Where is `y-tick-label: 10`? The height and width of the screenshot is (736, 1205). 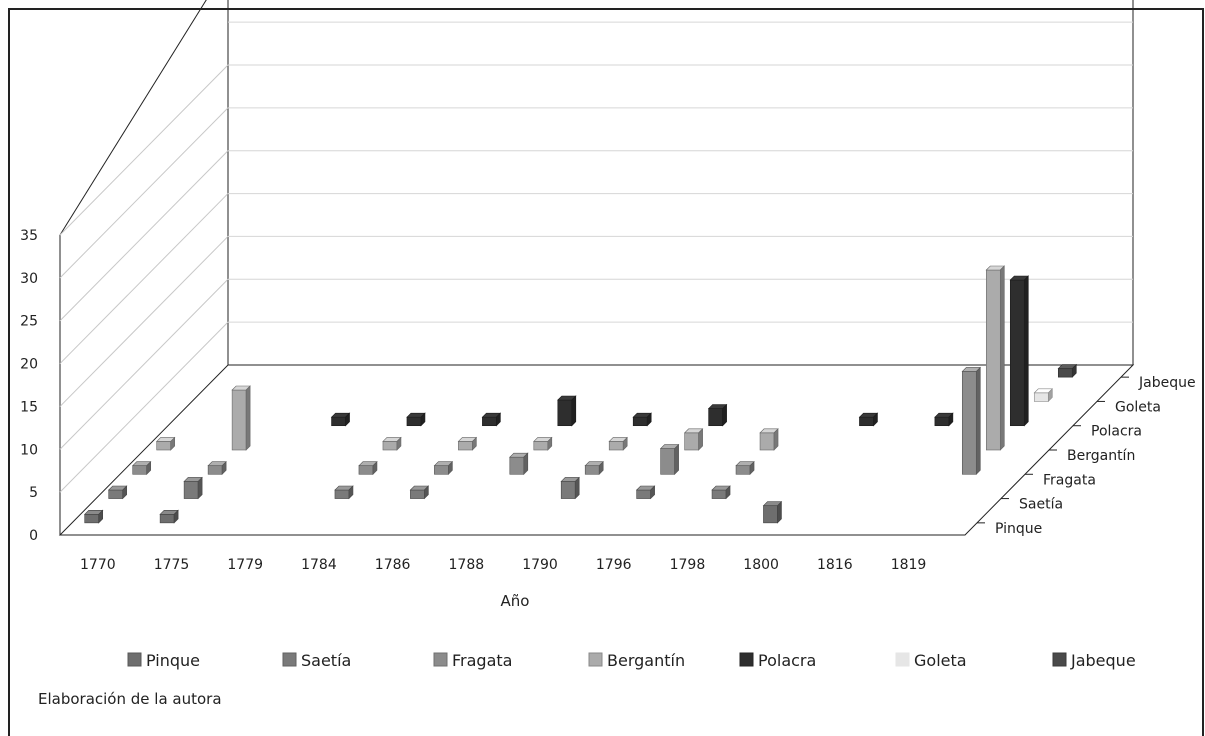 y-tick-label: 10 is located at coordinates (29, 450).